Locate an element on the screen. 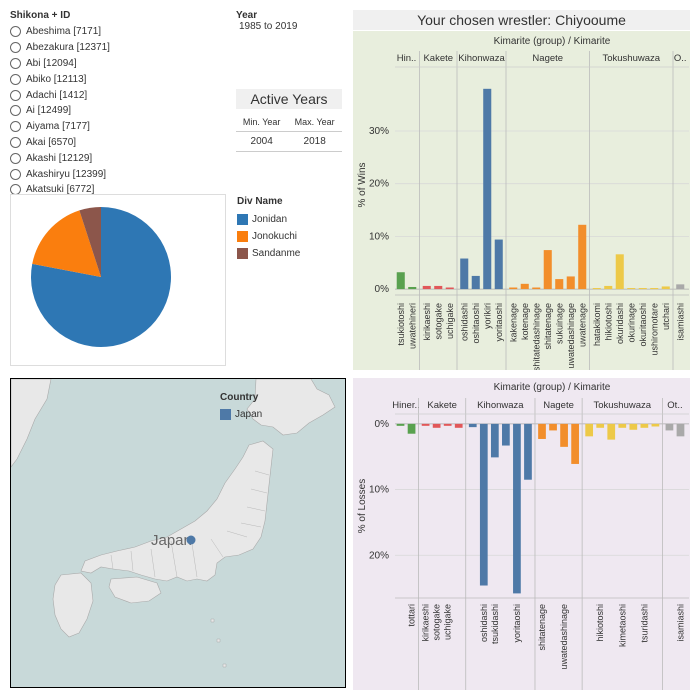 The width and height of the screenshot is (700, 700). division-legend-item: Sandanme is located at coordinates (287, 253).